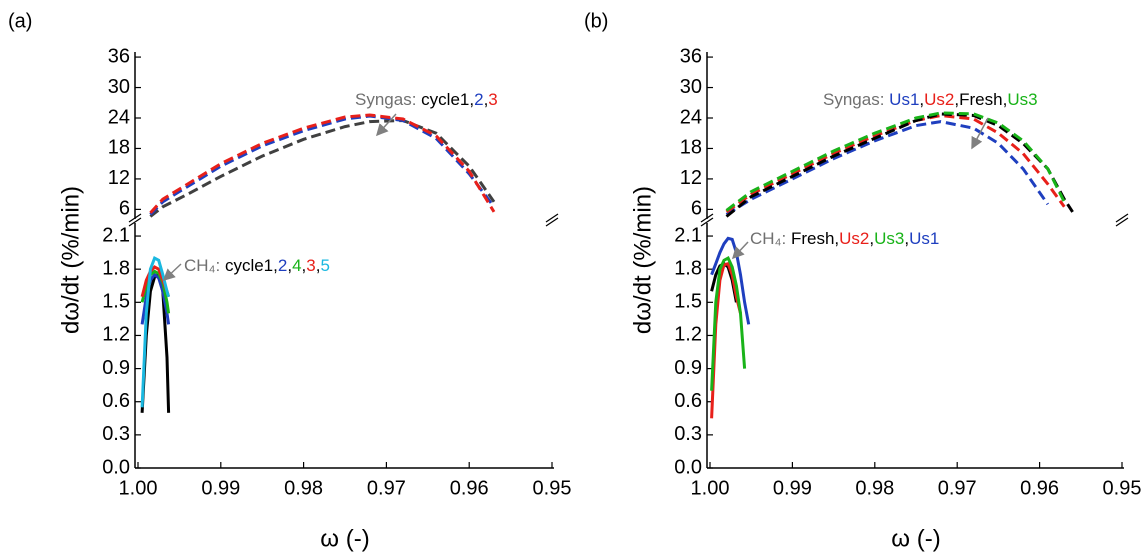 The width and height of the screenshot is (1143, 557). I want to click on legend-annotation: Syngas: Us1,Us2,Fresh,Us3, so click(930, 99).